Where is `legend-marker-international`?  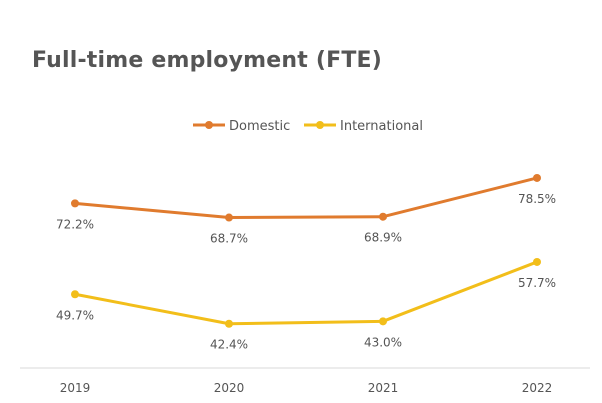
legend-marker-international is located at coordinates (320, 125).